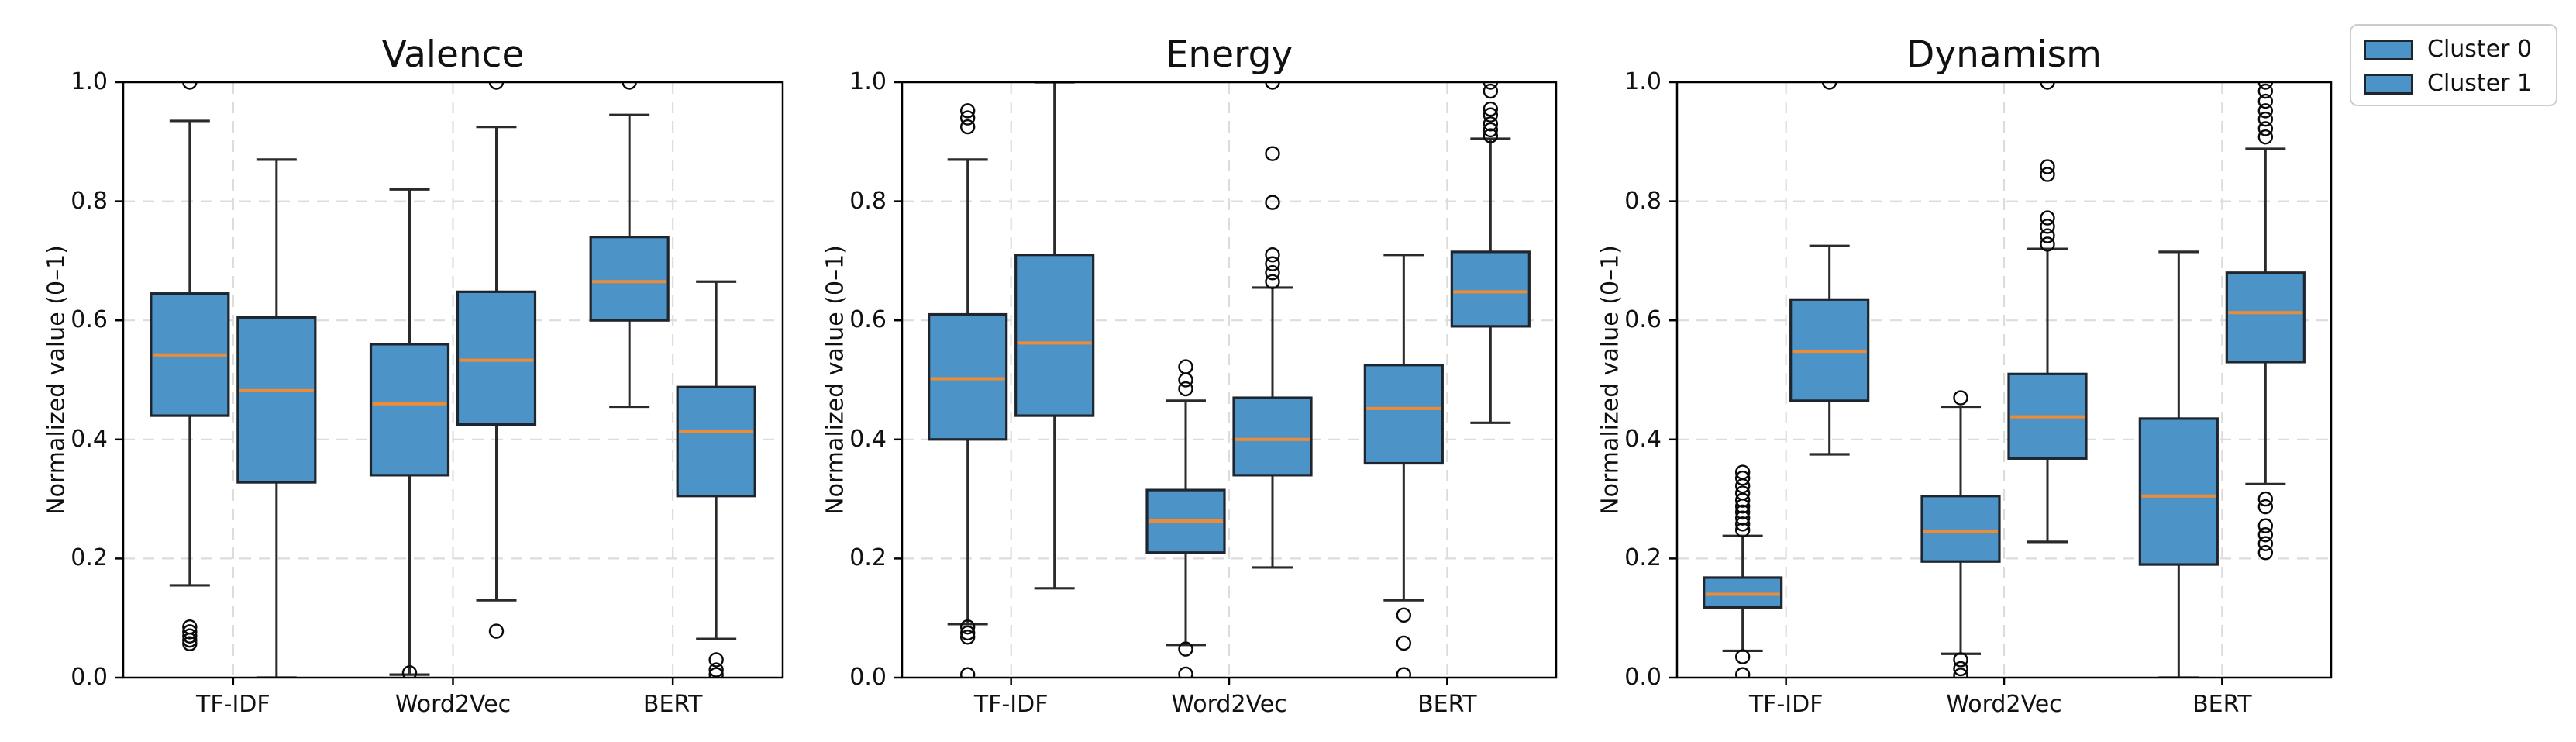 This screenshot has width=2576, height=742. What do you see at coordinates (1643, 81) in the screenshot?
I see `y-tick-label: 1.0` at bounding box center [1643, 81].